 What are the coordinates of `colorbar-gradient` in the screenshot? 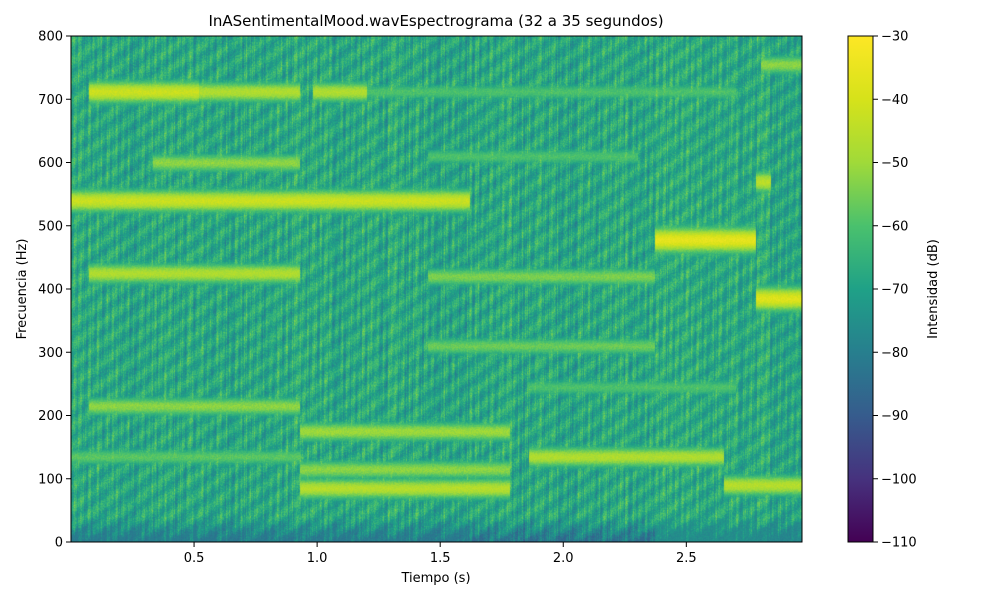 It's located at (860, 289).